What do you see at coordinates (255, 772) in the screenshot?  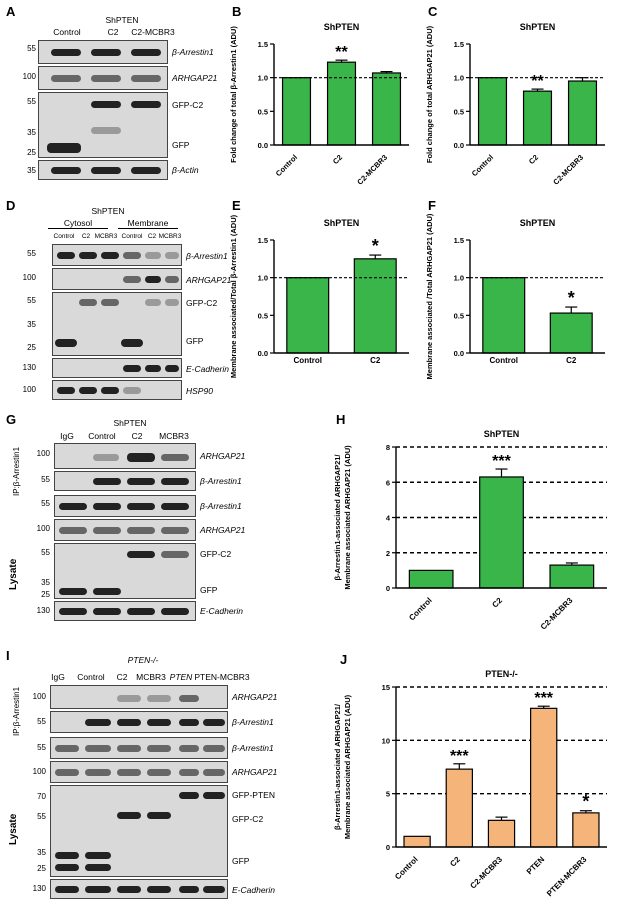 I see `blot-i-label-arhgap21: ARHGAP21` at bounding box center [255, 772].